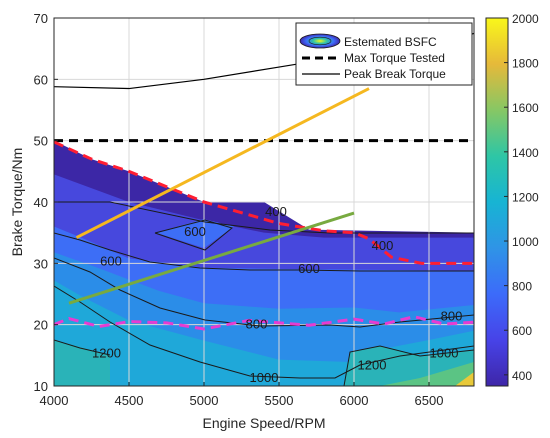  Describe the element at coordinates (522, 331) in the screenshot. I see `colorbar-tick-label: 600` at that location.